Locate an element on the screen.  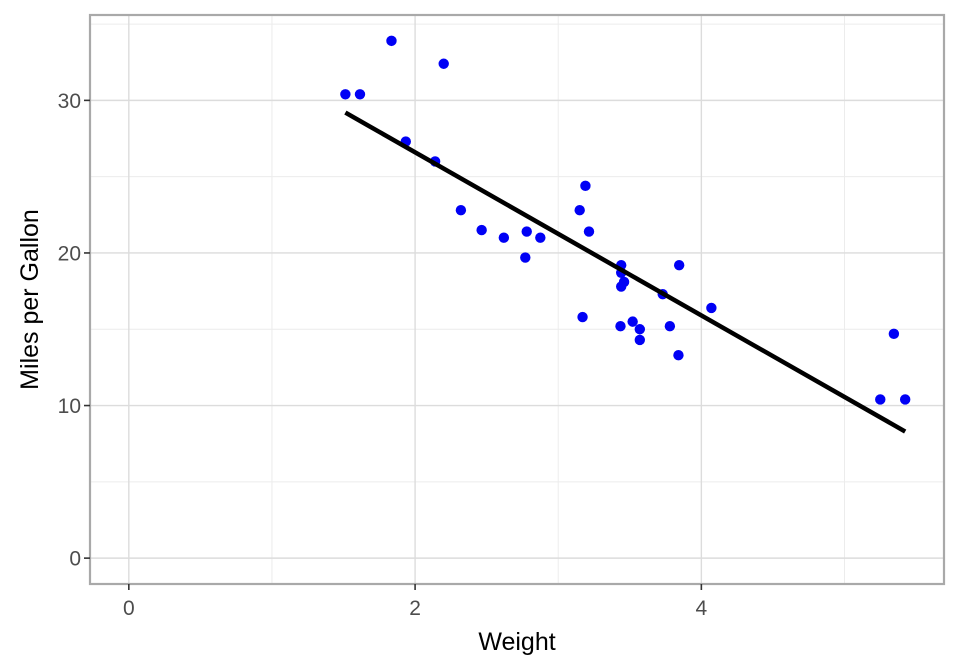
x-axis-tick-labels: 0 2 4 is located at coordinates (415, 608).